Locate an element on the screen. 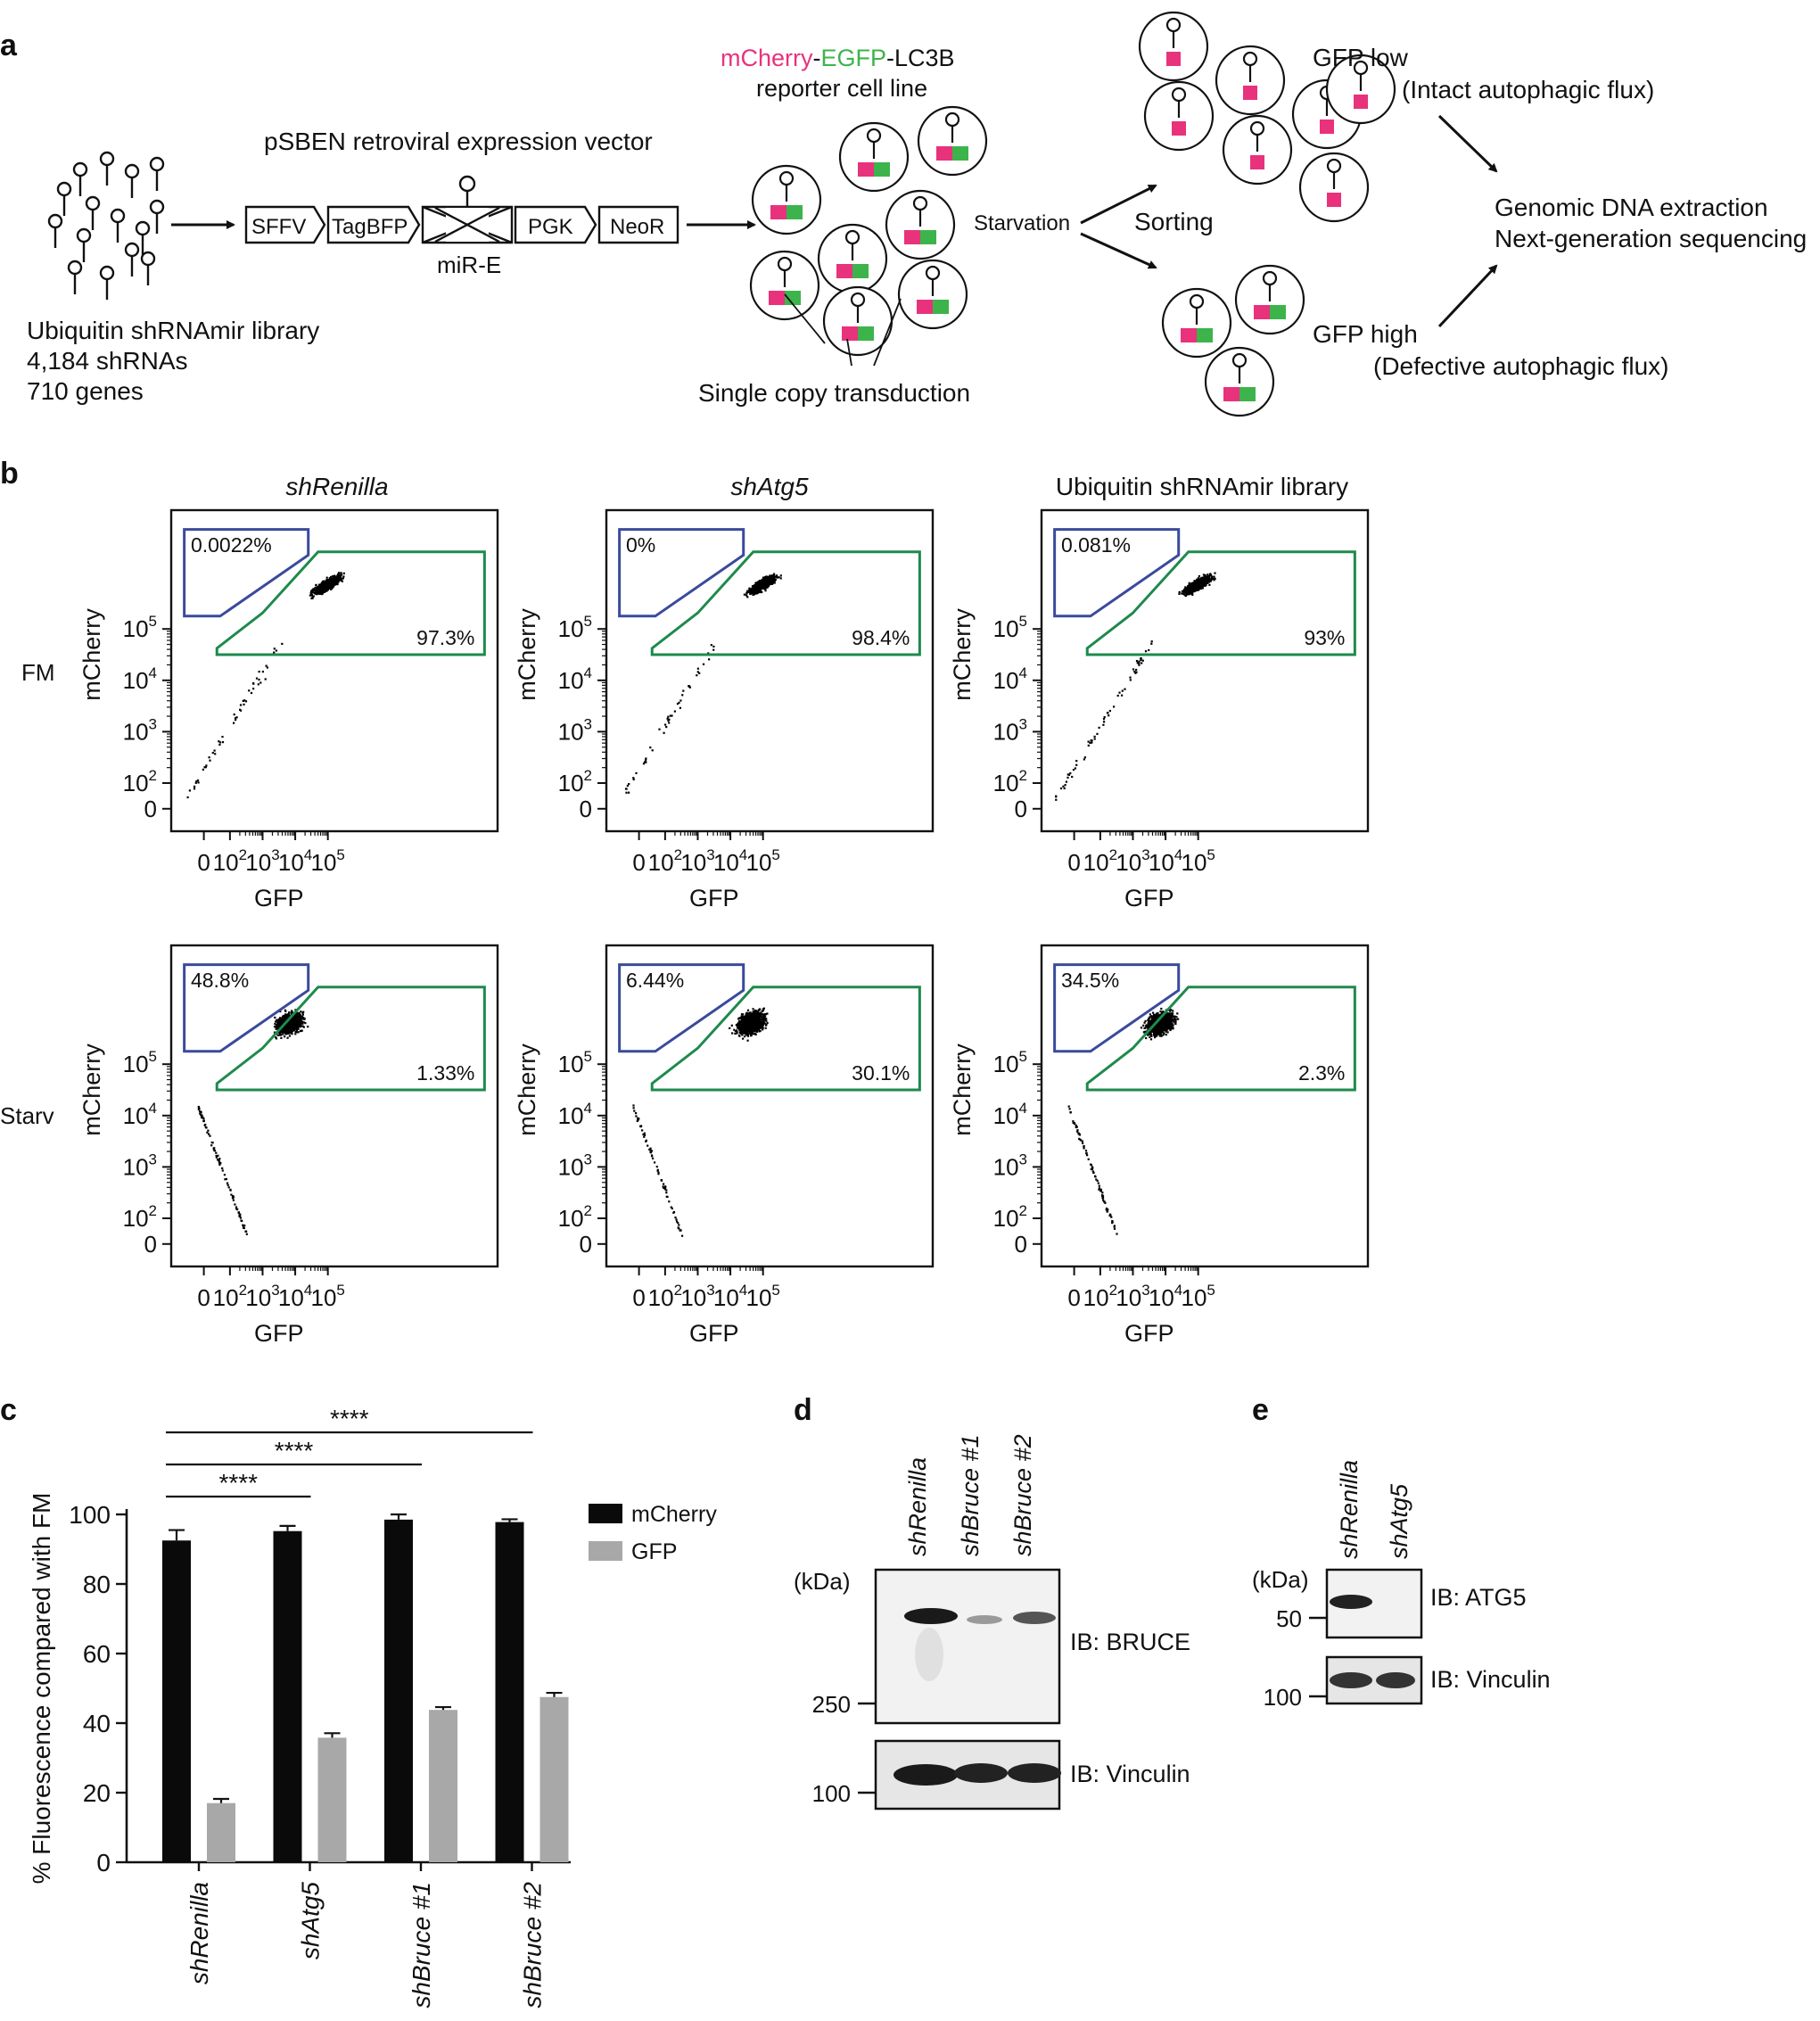  x-tick-label: 0 is located at coordinates (638, 862).